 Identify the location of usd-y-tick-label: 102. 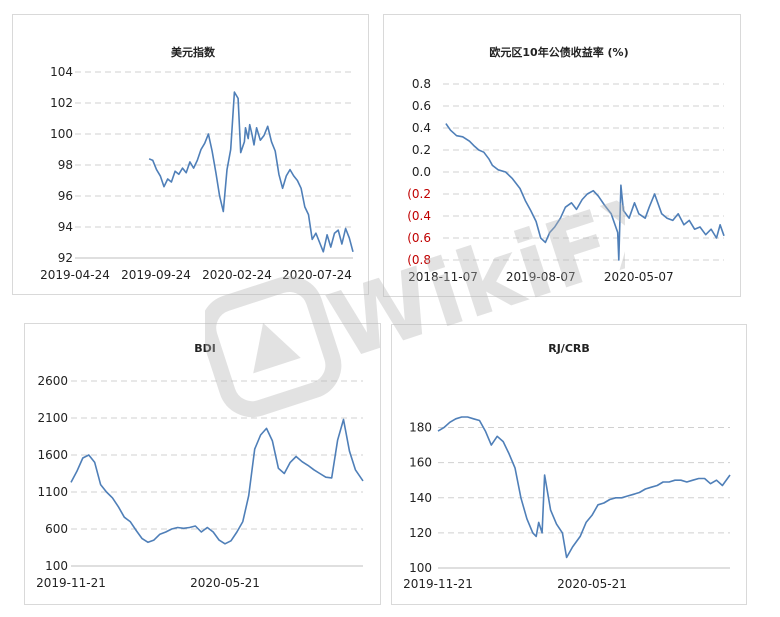
(61, 103).